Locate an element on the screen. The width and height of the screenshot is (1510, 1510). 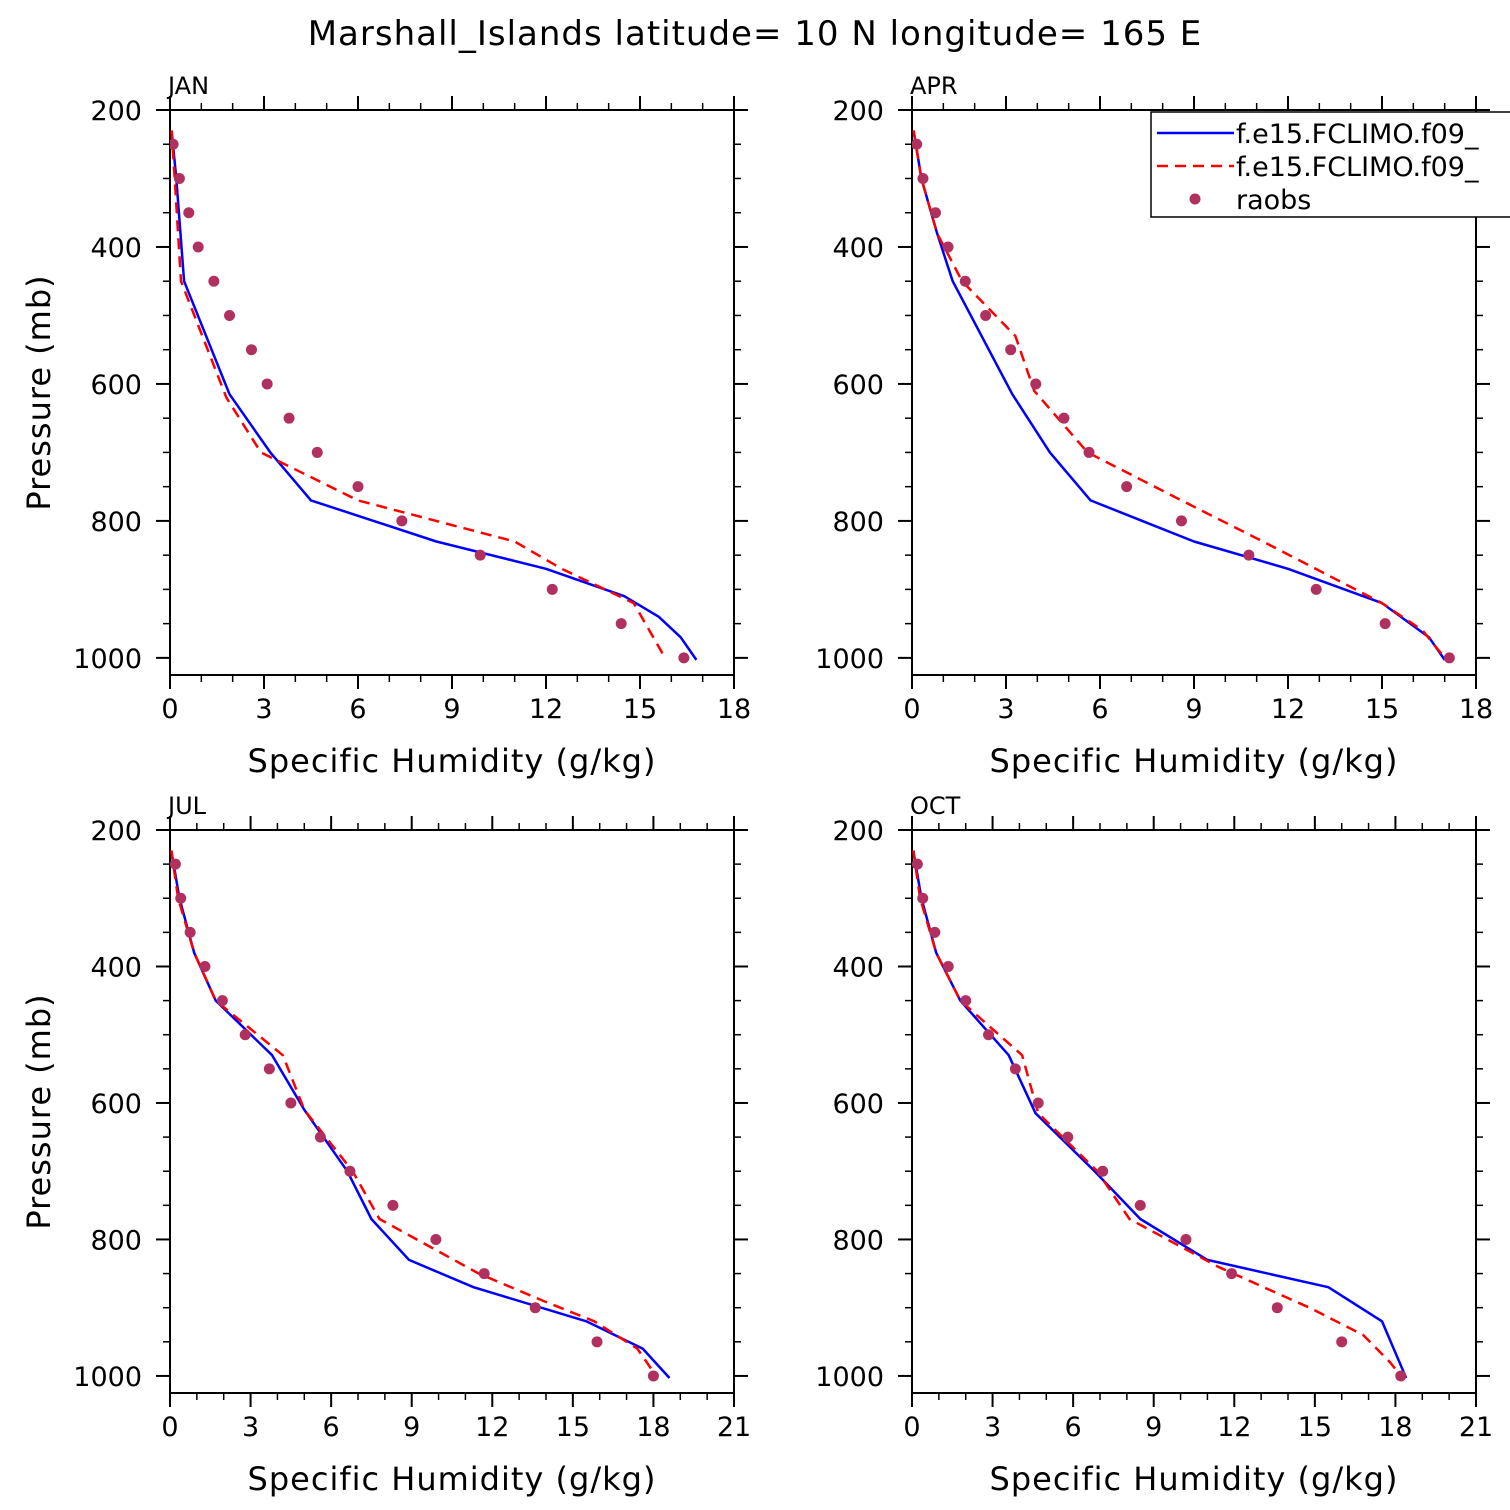
y-tick-label: 400 is located at coordinates (858, 248).